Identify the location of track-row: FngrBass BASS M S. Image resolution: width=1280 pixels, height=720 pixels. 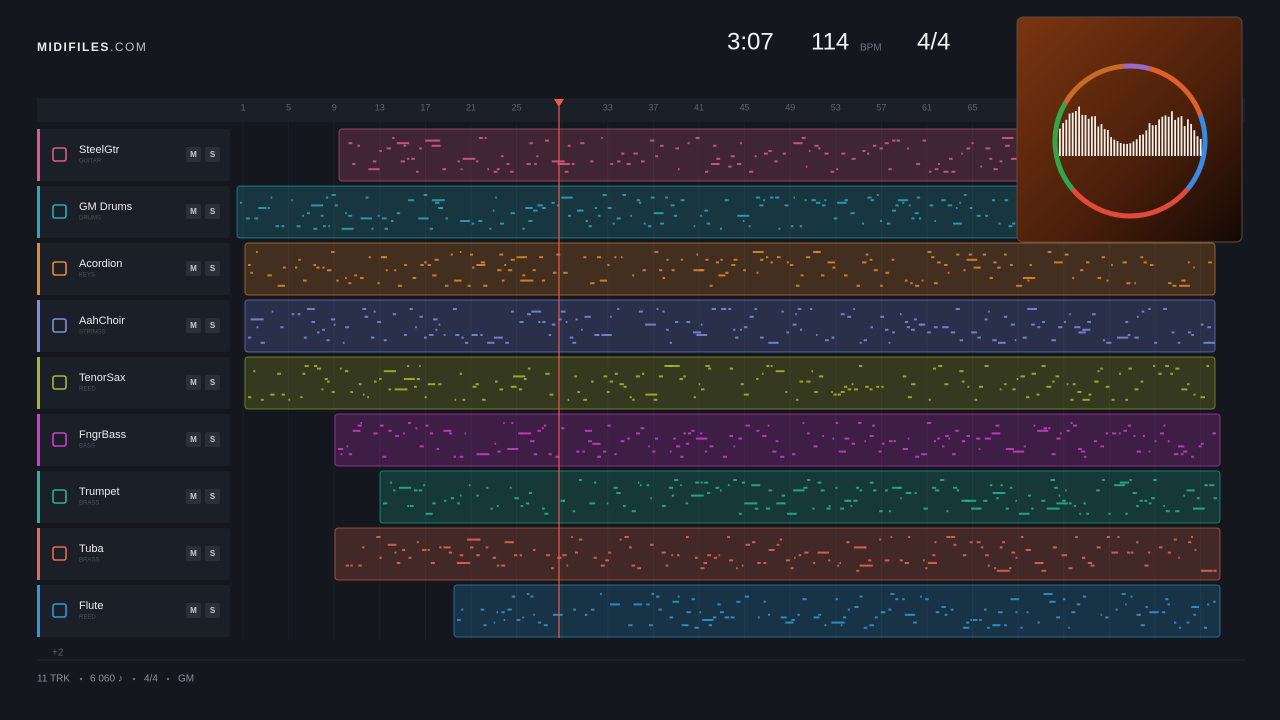
(629, 440).